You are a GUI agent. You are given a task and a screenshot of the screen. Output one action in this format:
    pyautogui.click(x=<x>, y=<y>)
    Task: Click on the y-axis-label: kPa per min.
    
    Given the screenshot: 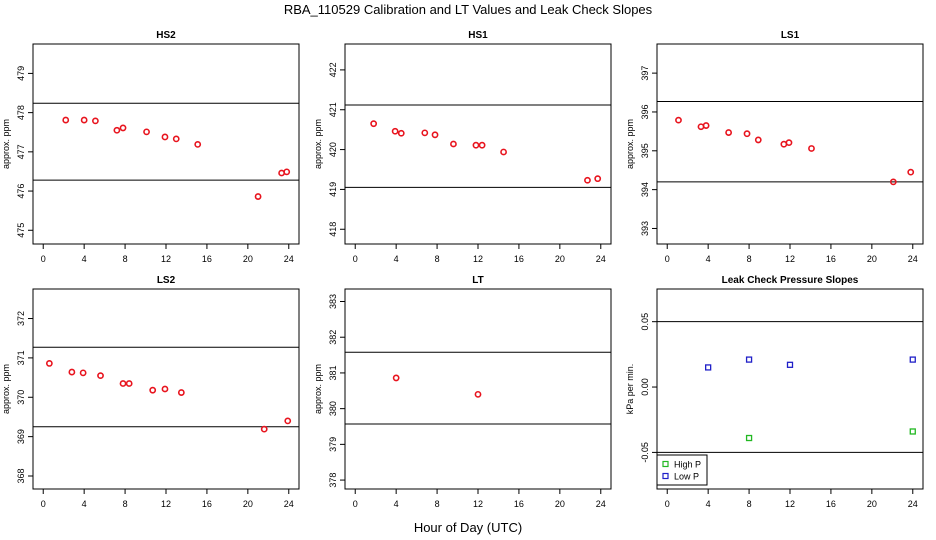 What is the action you would take?
    pyautogui.click(x=630, y=389)
    